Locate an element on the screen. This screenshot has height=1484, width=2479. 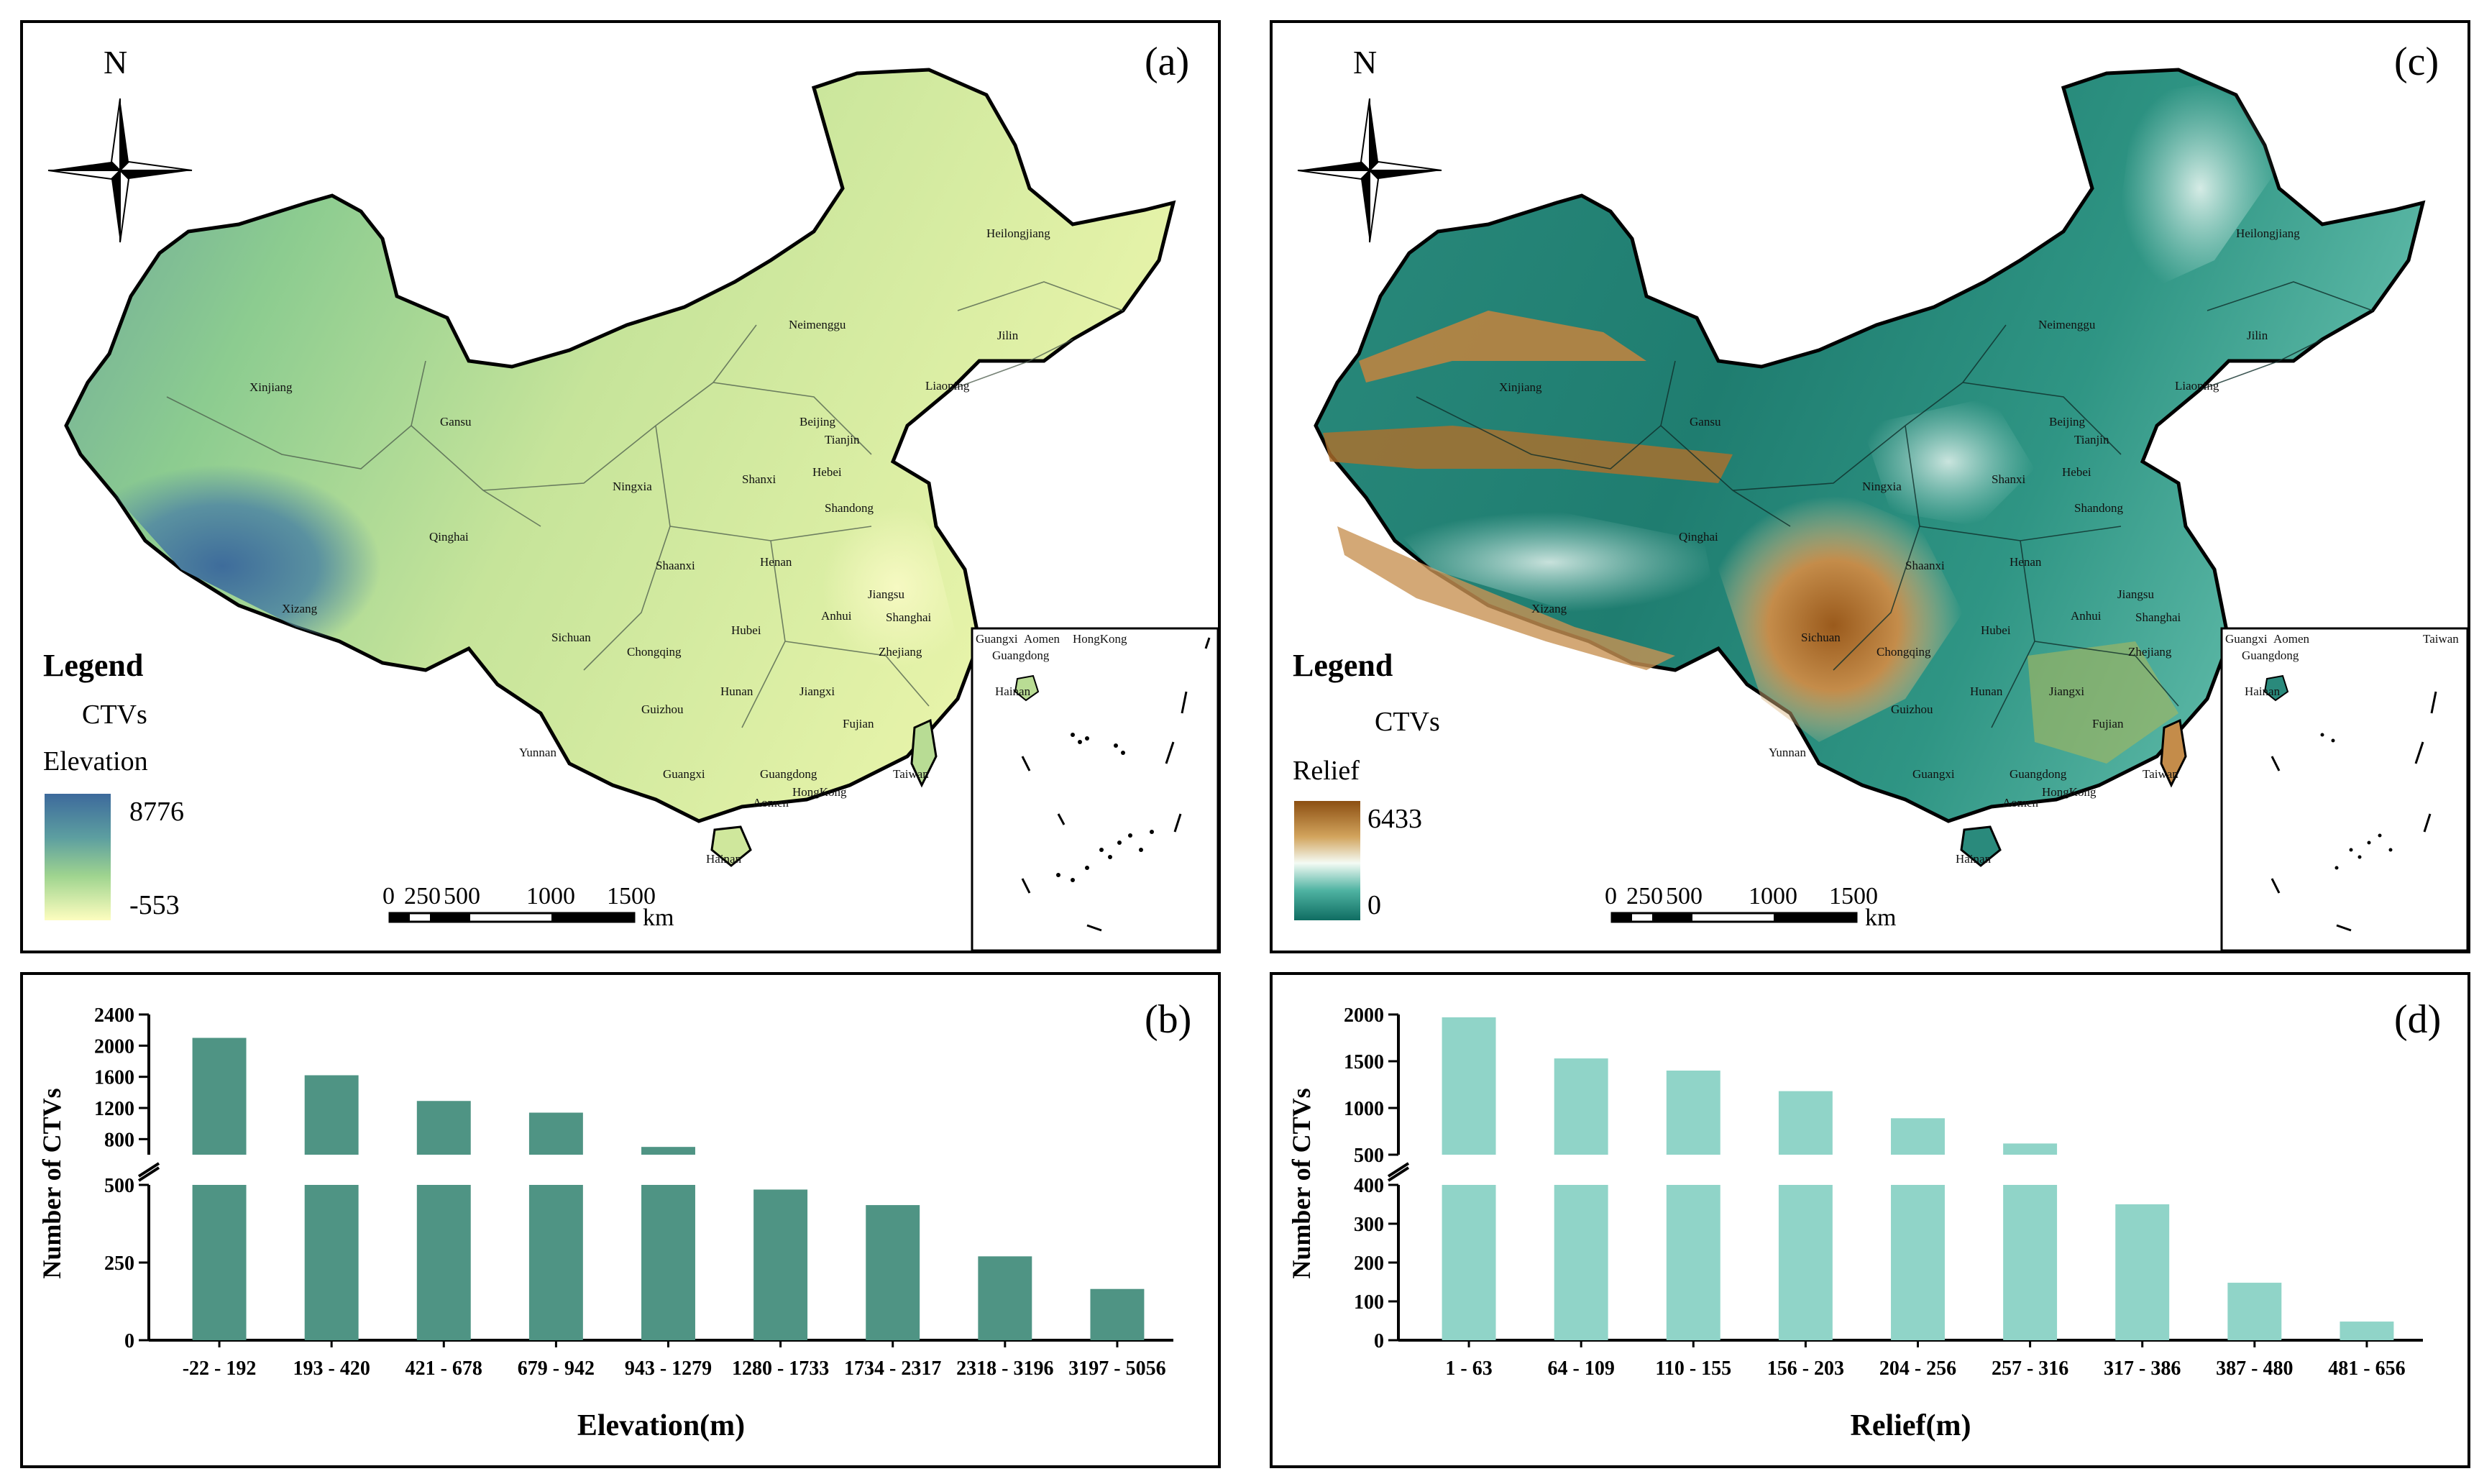
x-tick-label: 257 - 316 is located at coordinates (2030, 1368).